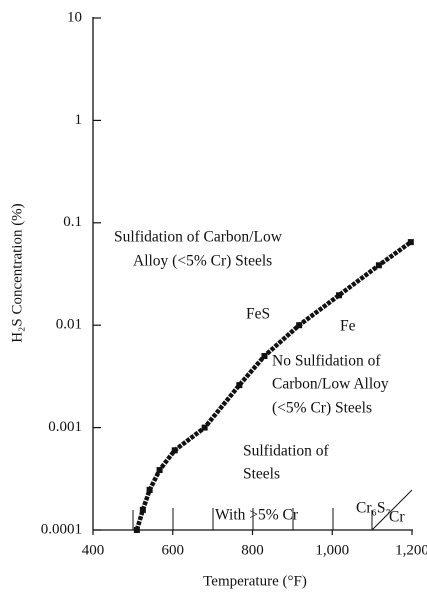 The image size is (427, 594). Describe the element at coordinates (61, 529) in the screenshot. I see `y-tick-label: 0.0001` at that location.